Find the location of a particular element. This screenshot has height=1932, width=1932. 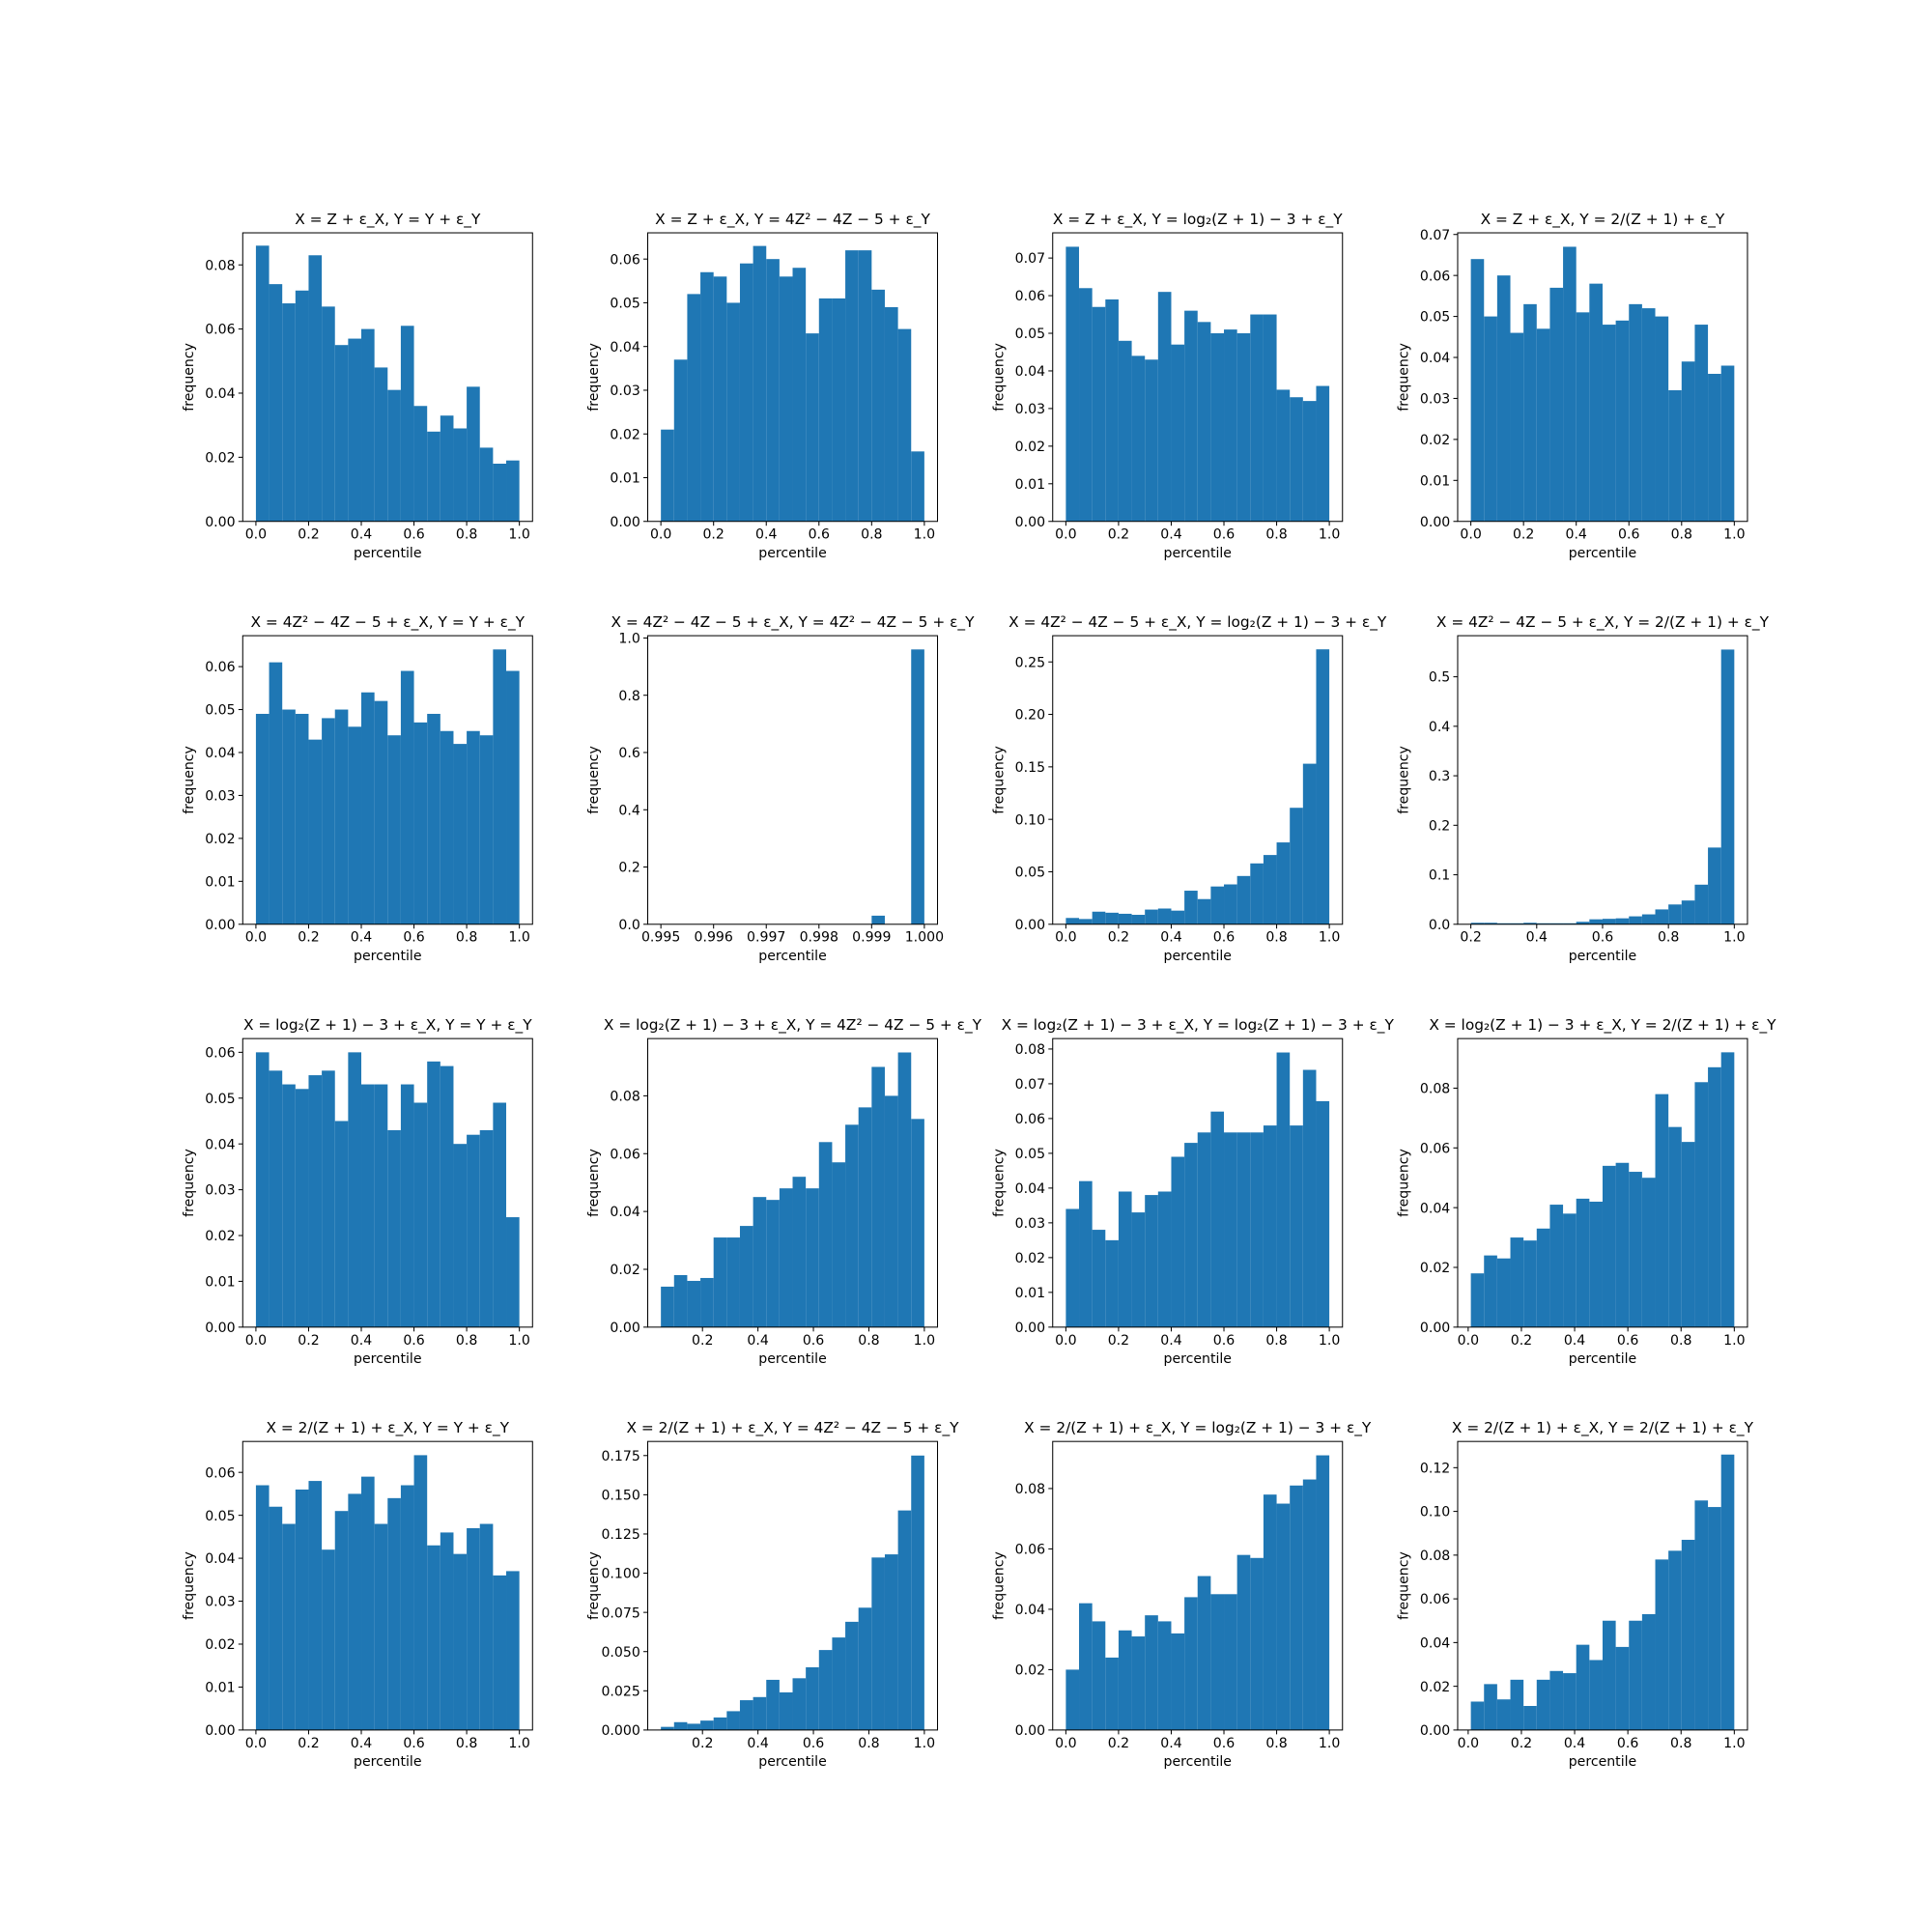

subplot-title: X = 4Z² − 4Z − 5 + ε_X, Y = Y + ε_Y is located at coordinates (388, 622).